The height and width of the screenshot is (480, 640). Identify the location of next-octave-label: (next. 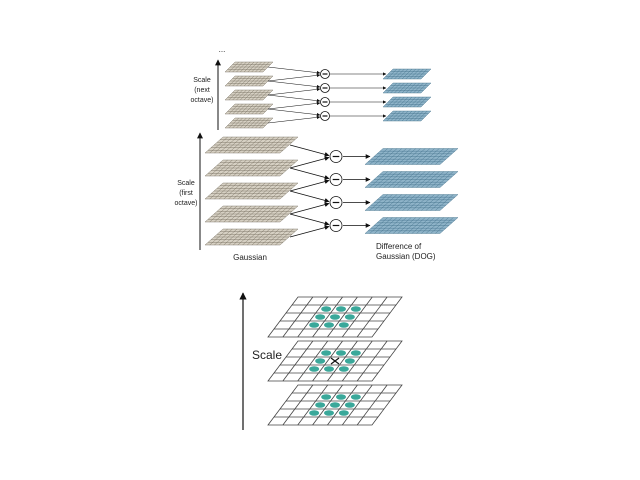
(202, 90).